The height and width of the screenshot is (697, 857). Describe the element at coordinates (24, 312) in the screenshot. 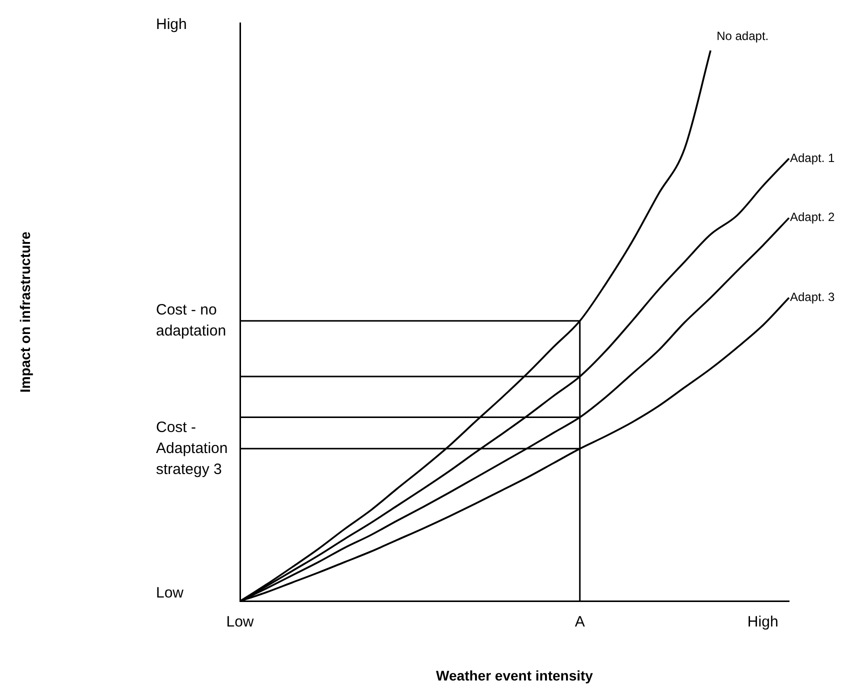

I see `text: Impact on infrastructure` at that location.